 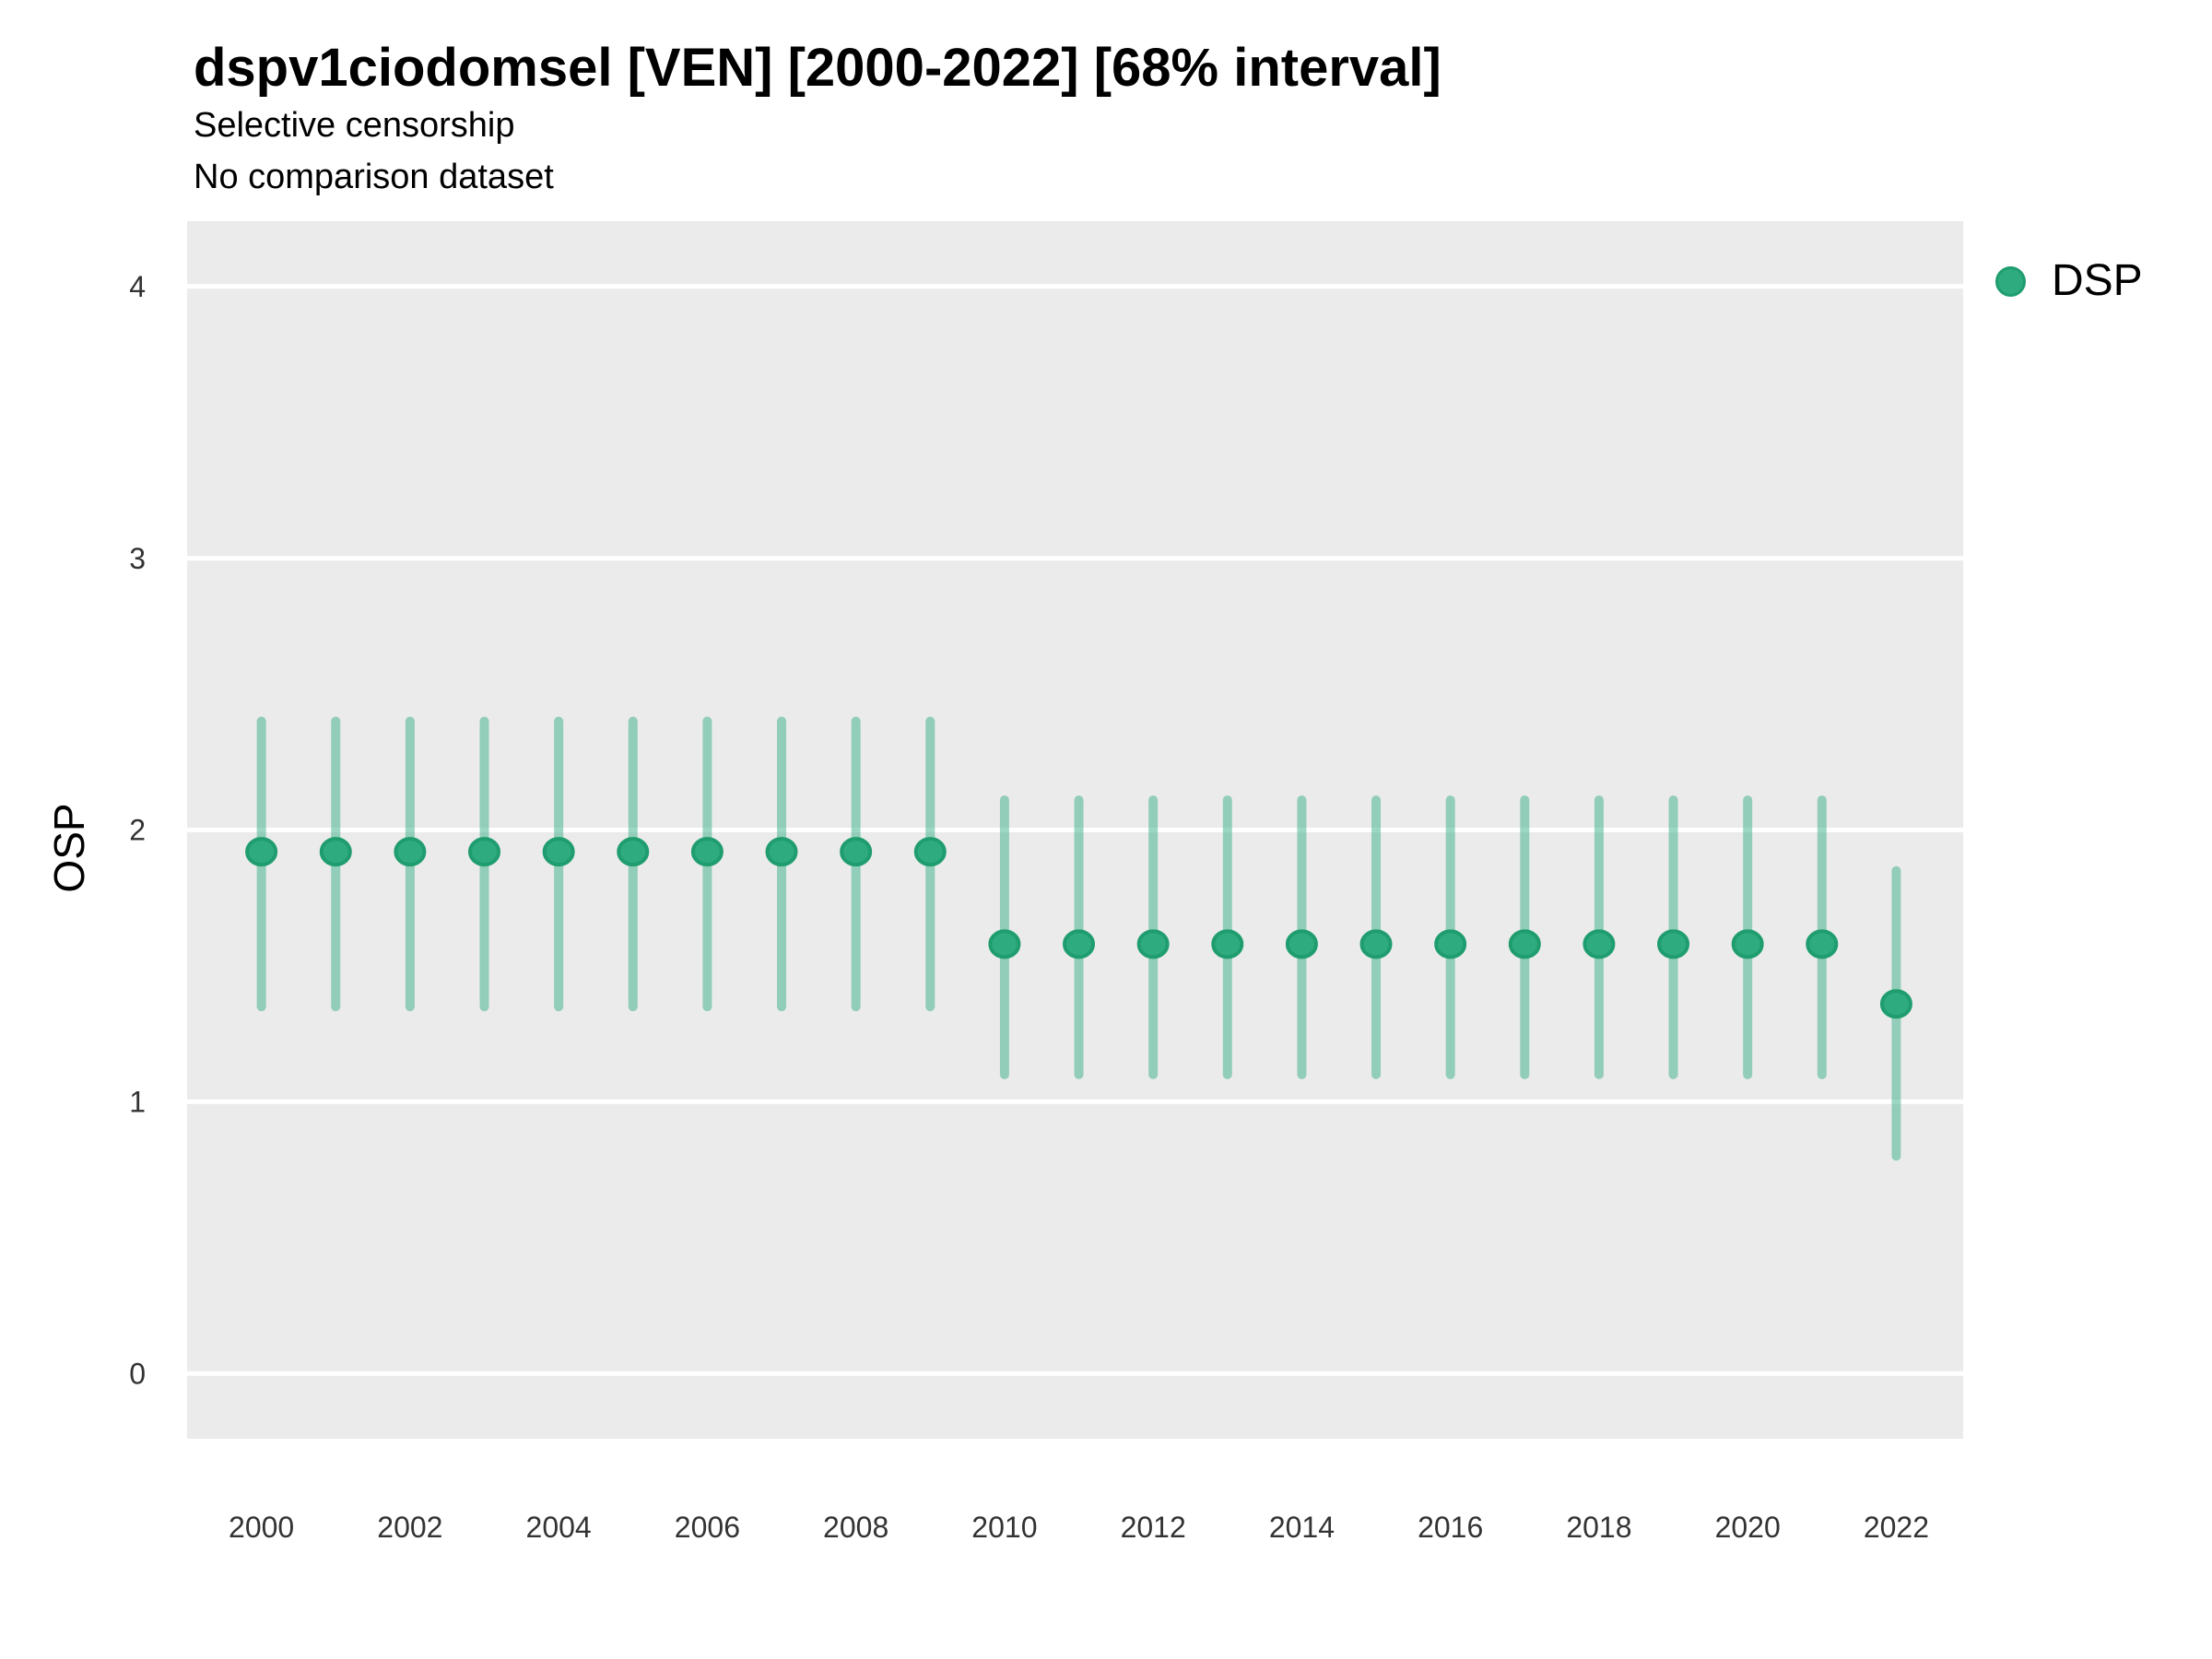 What do you see at coordinates (354, 125) in the screenshot?
I see `chart-subtitle-line1: Selective censorship` at bounding box center [354, 125].